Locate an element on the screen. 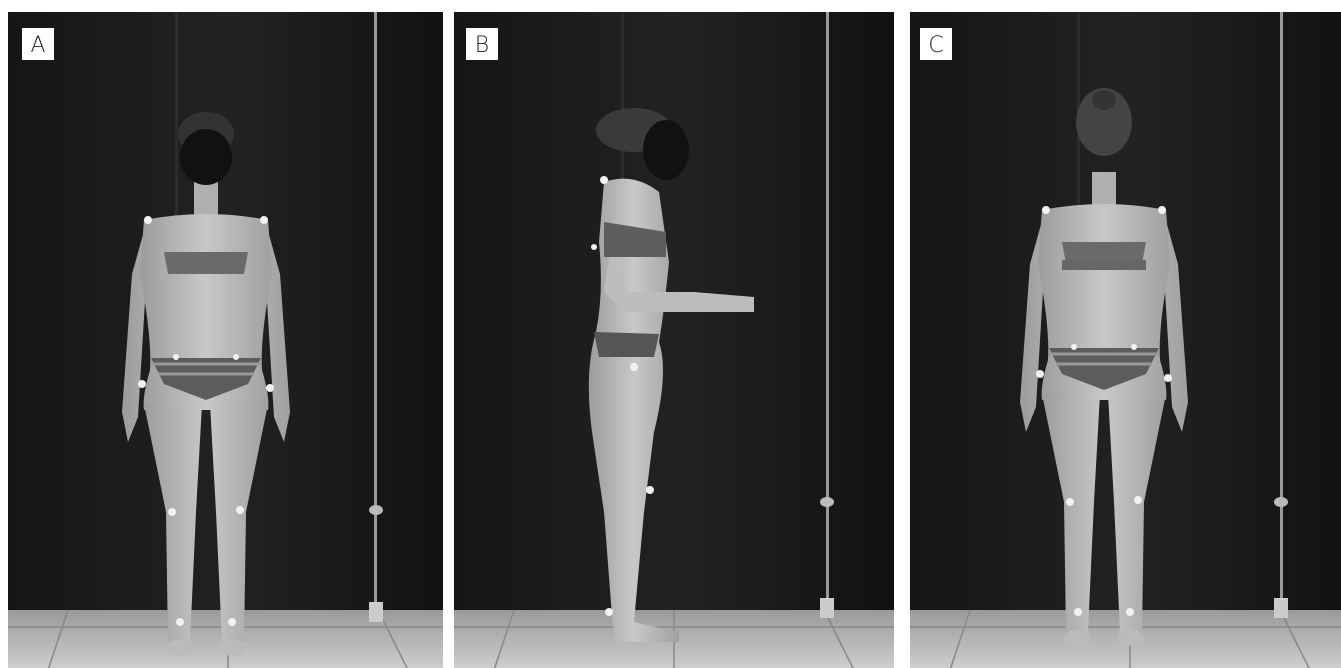  panel-label: B is located at coordinates (482, 45).